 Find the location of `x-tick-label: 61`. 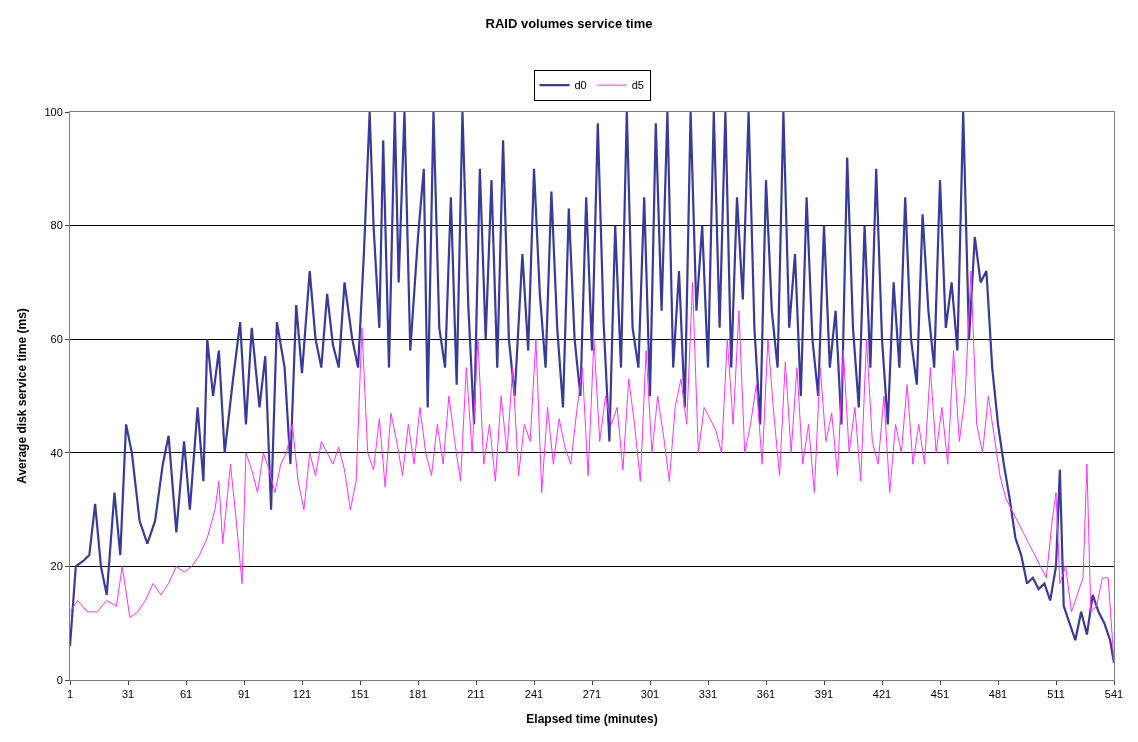

x-tick-label: 61 is located at coordinates (186, 694).